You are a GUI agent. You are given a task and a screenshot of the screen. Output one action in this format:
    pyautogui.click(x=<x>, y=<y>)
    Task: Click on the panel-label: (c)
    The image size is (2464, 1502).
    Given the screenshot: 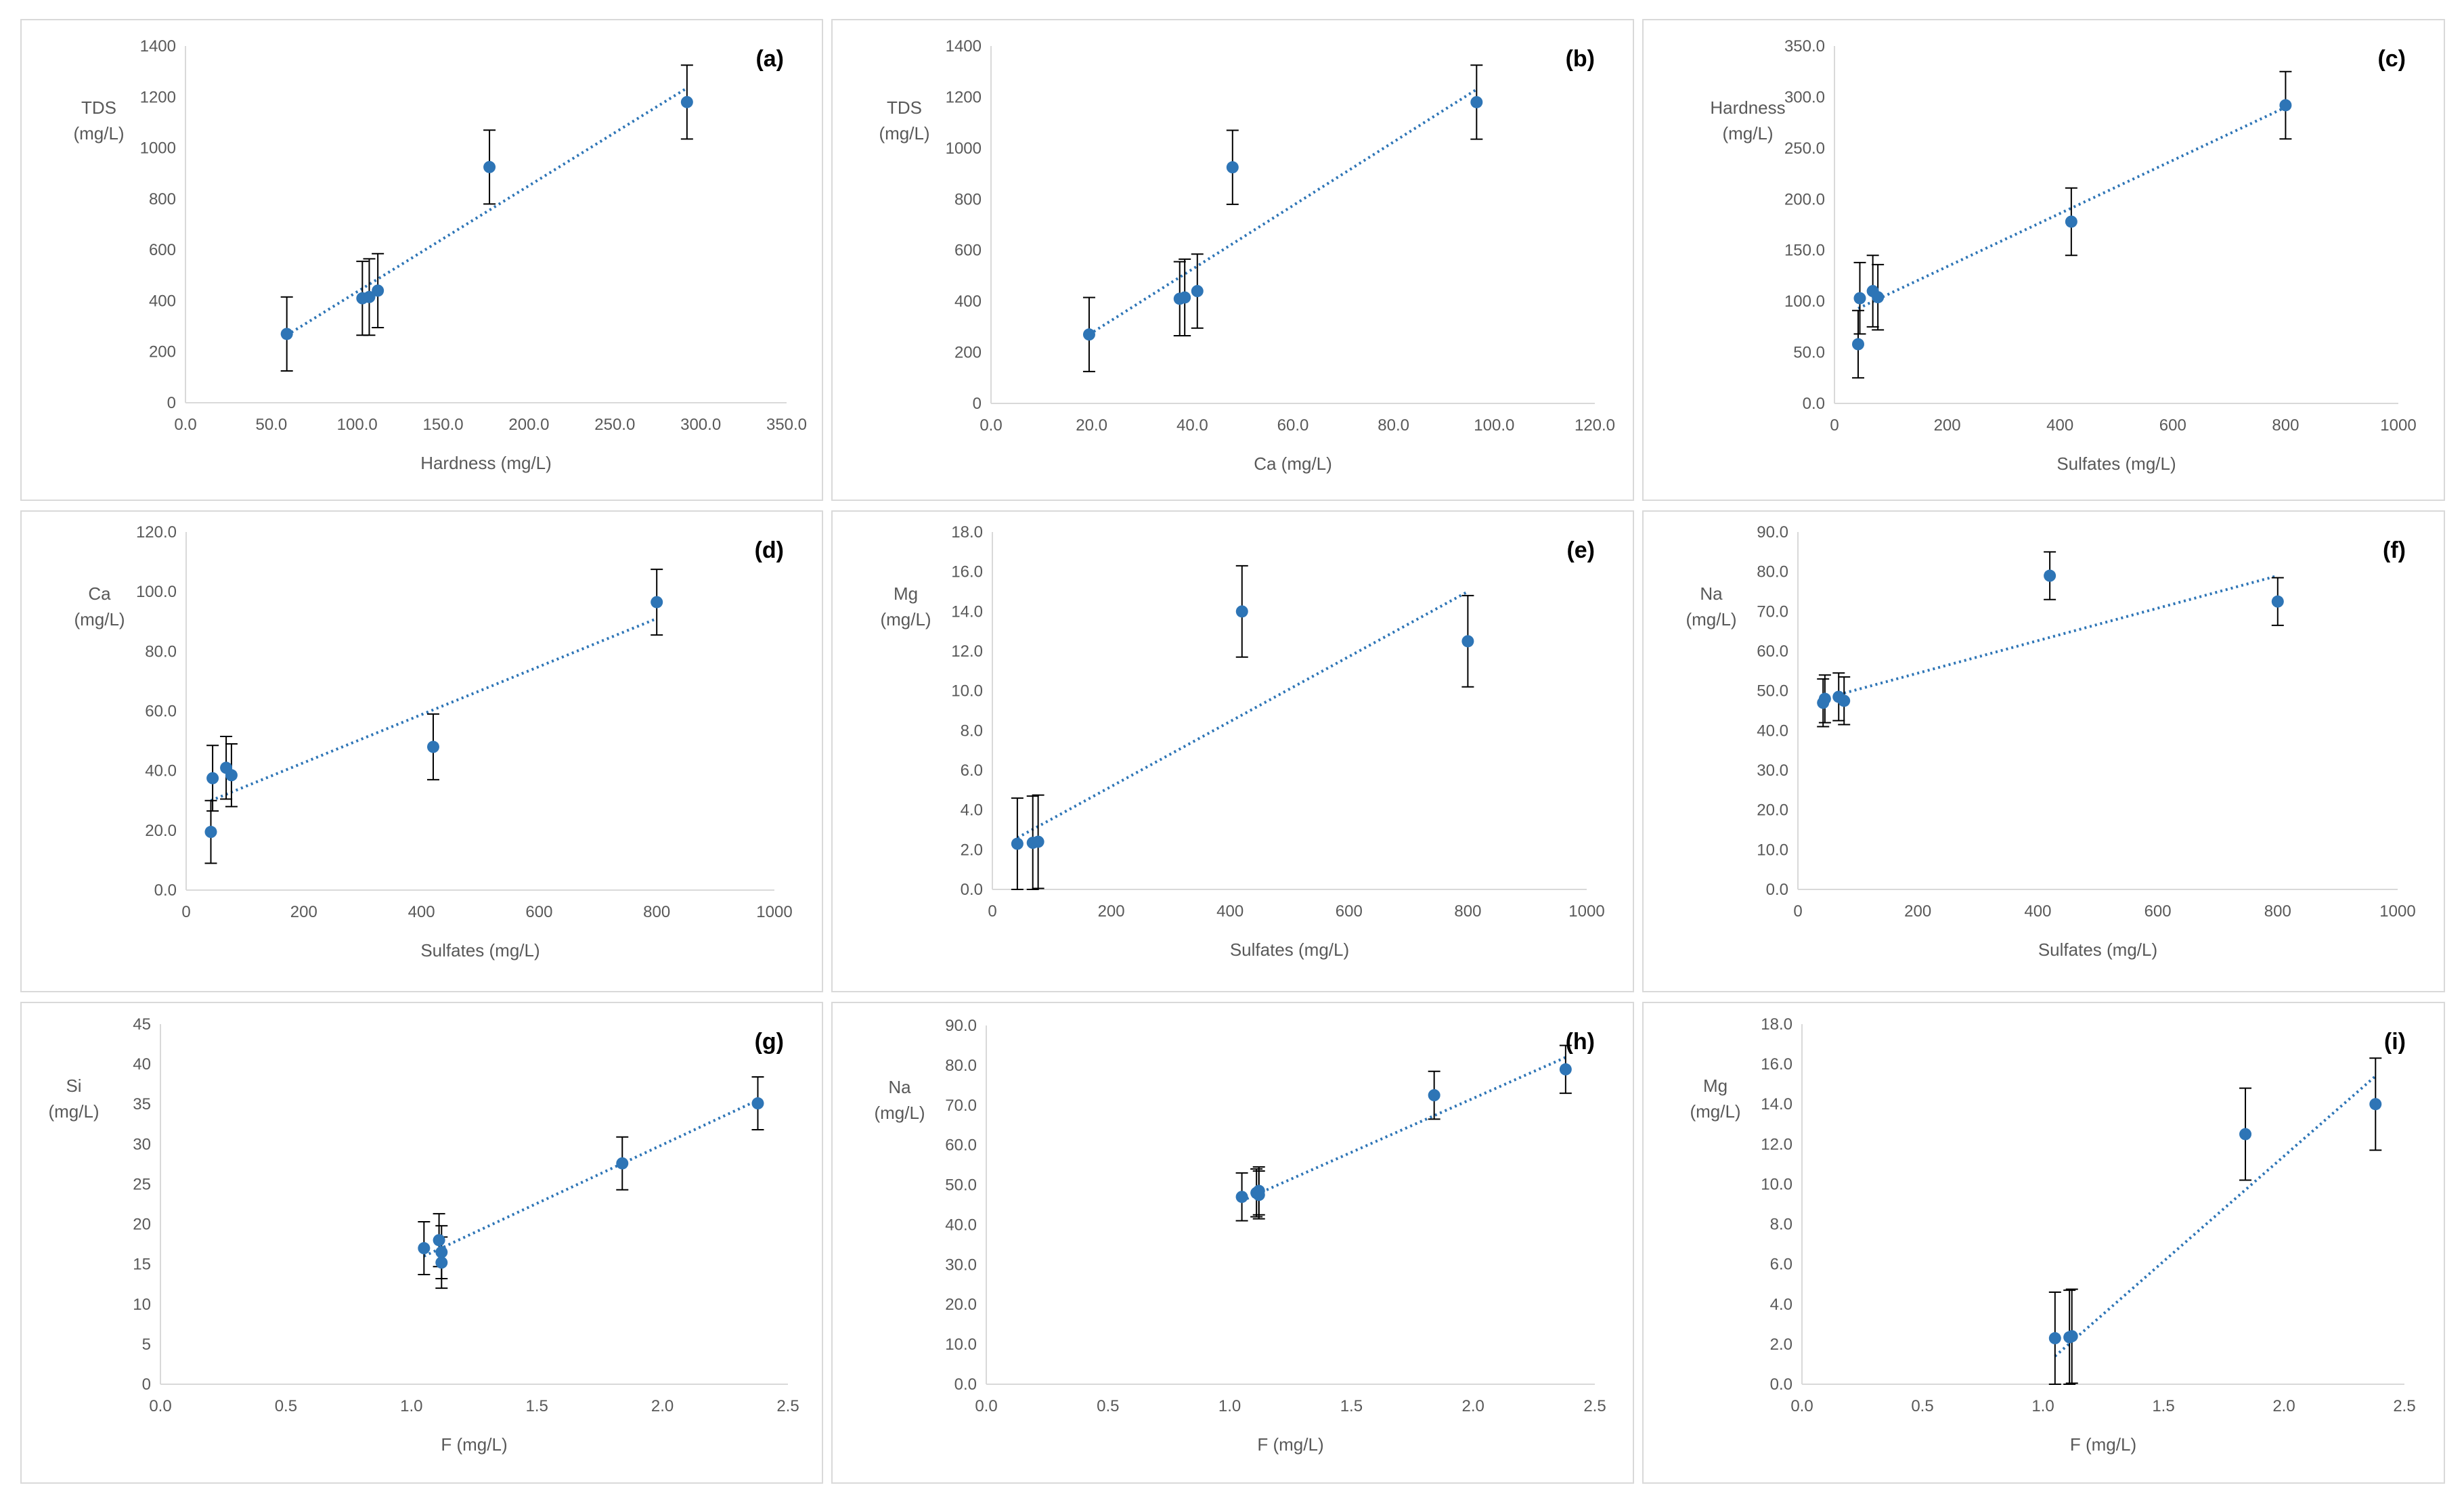 What is the action you would take?
    pyautogui.click(x=2392, y=59)
    